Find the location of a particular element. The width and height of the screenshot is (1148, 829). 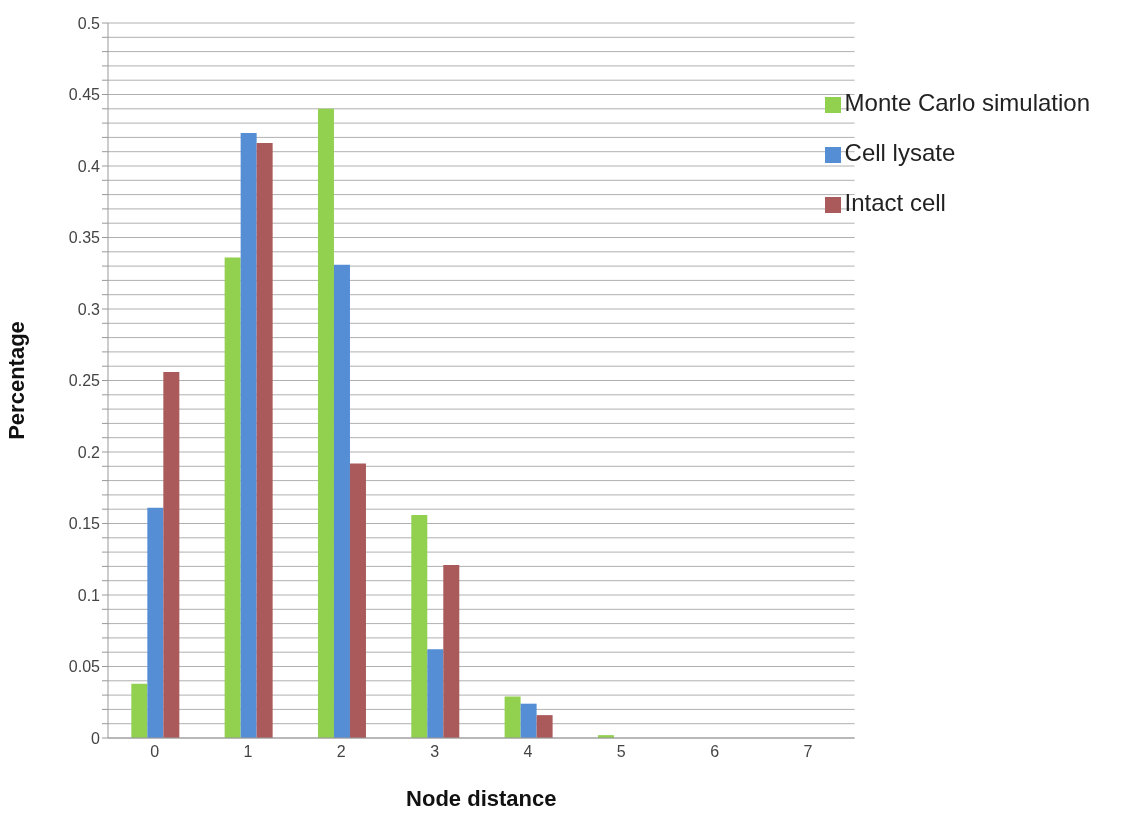

x-tick-label: 5 is located at coordinates (621, 752).